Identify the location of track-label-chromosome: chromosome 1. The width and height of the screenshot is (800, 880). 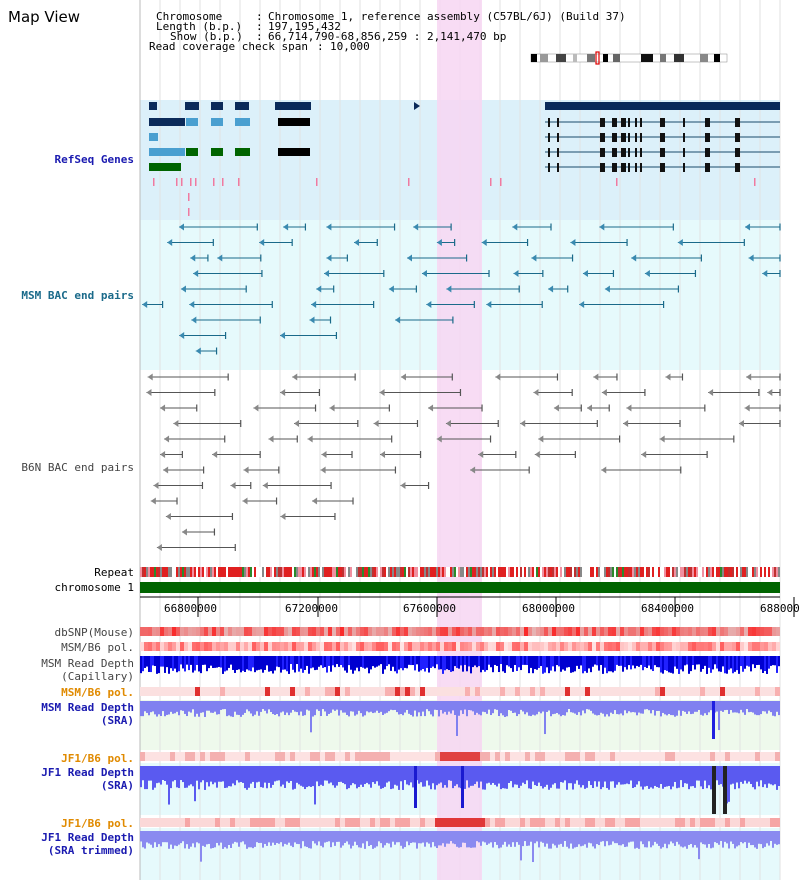
(94, 587).